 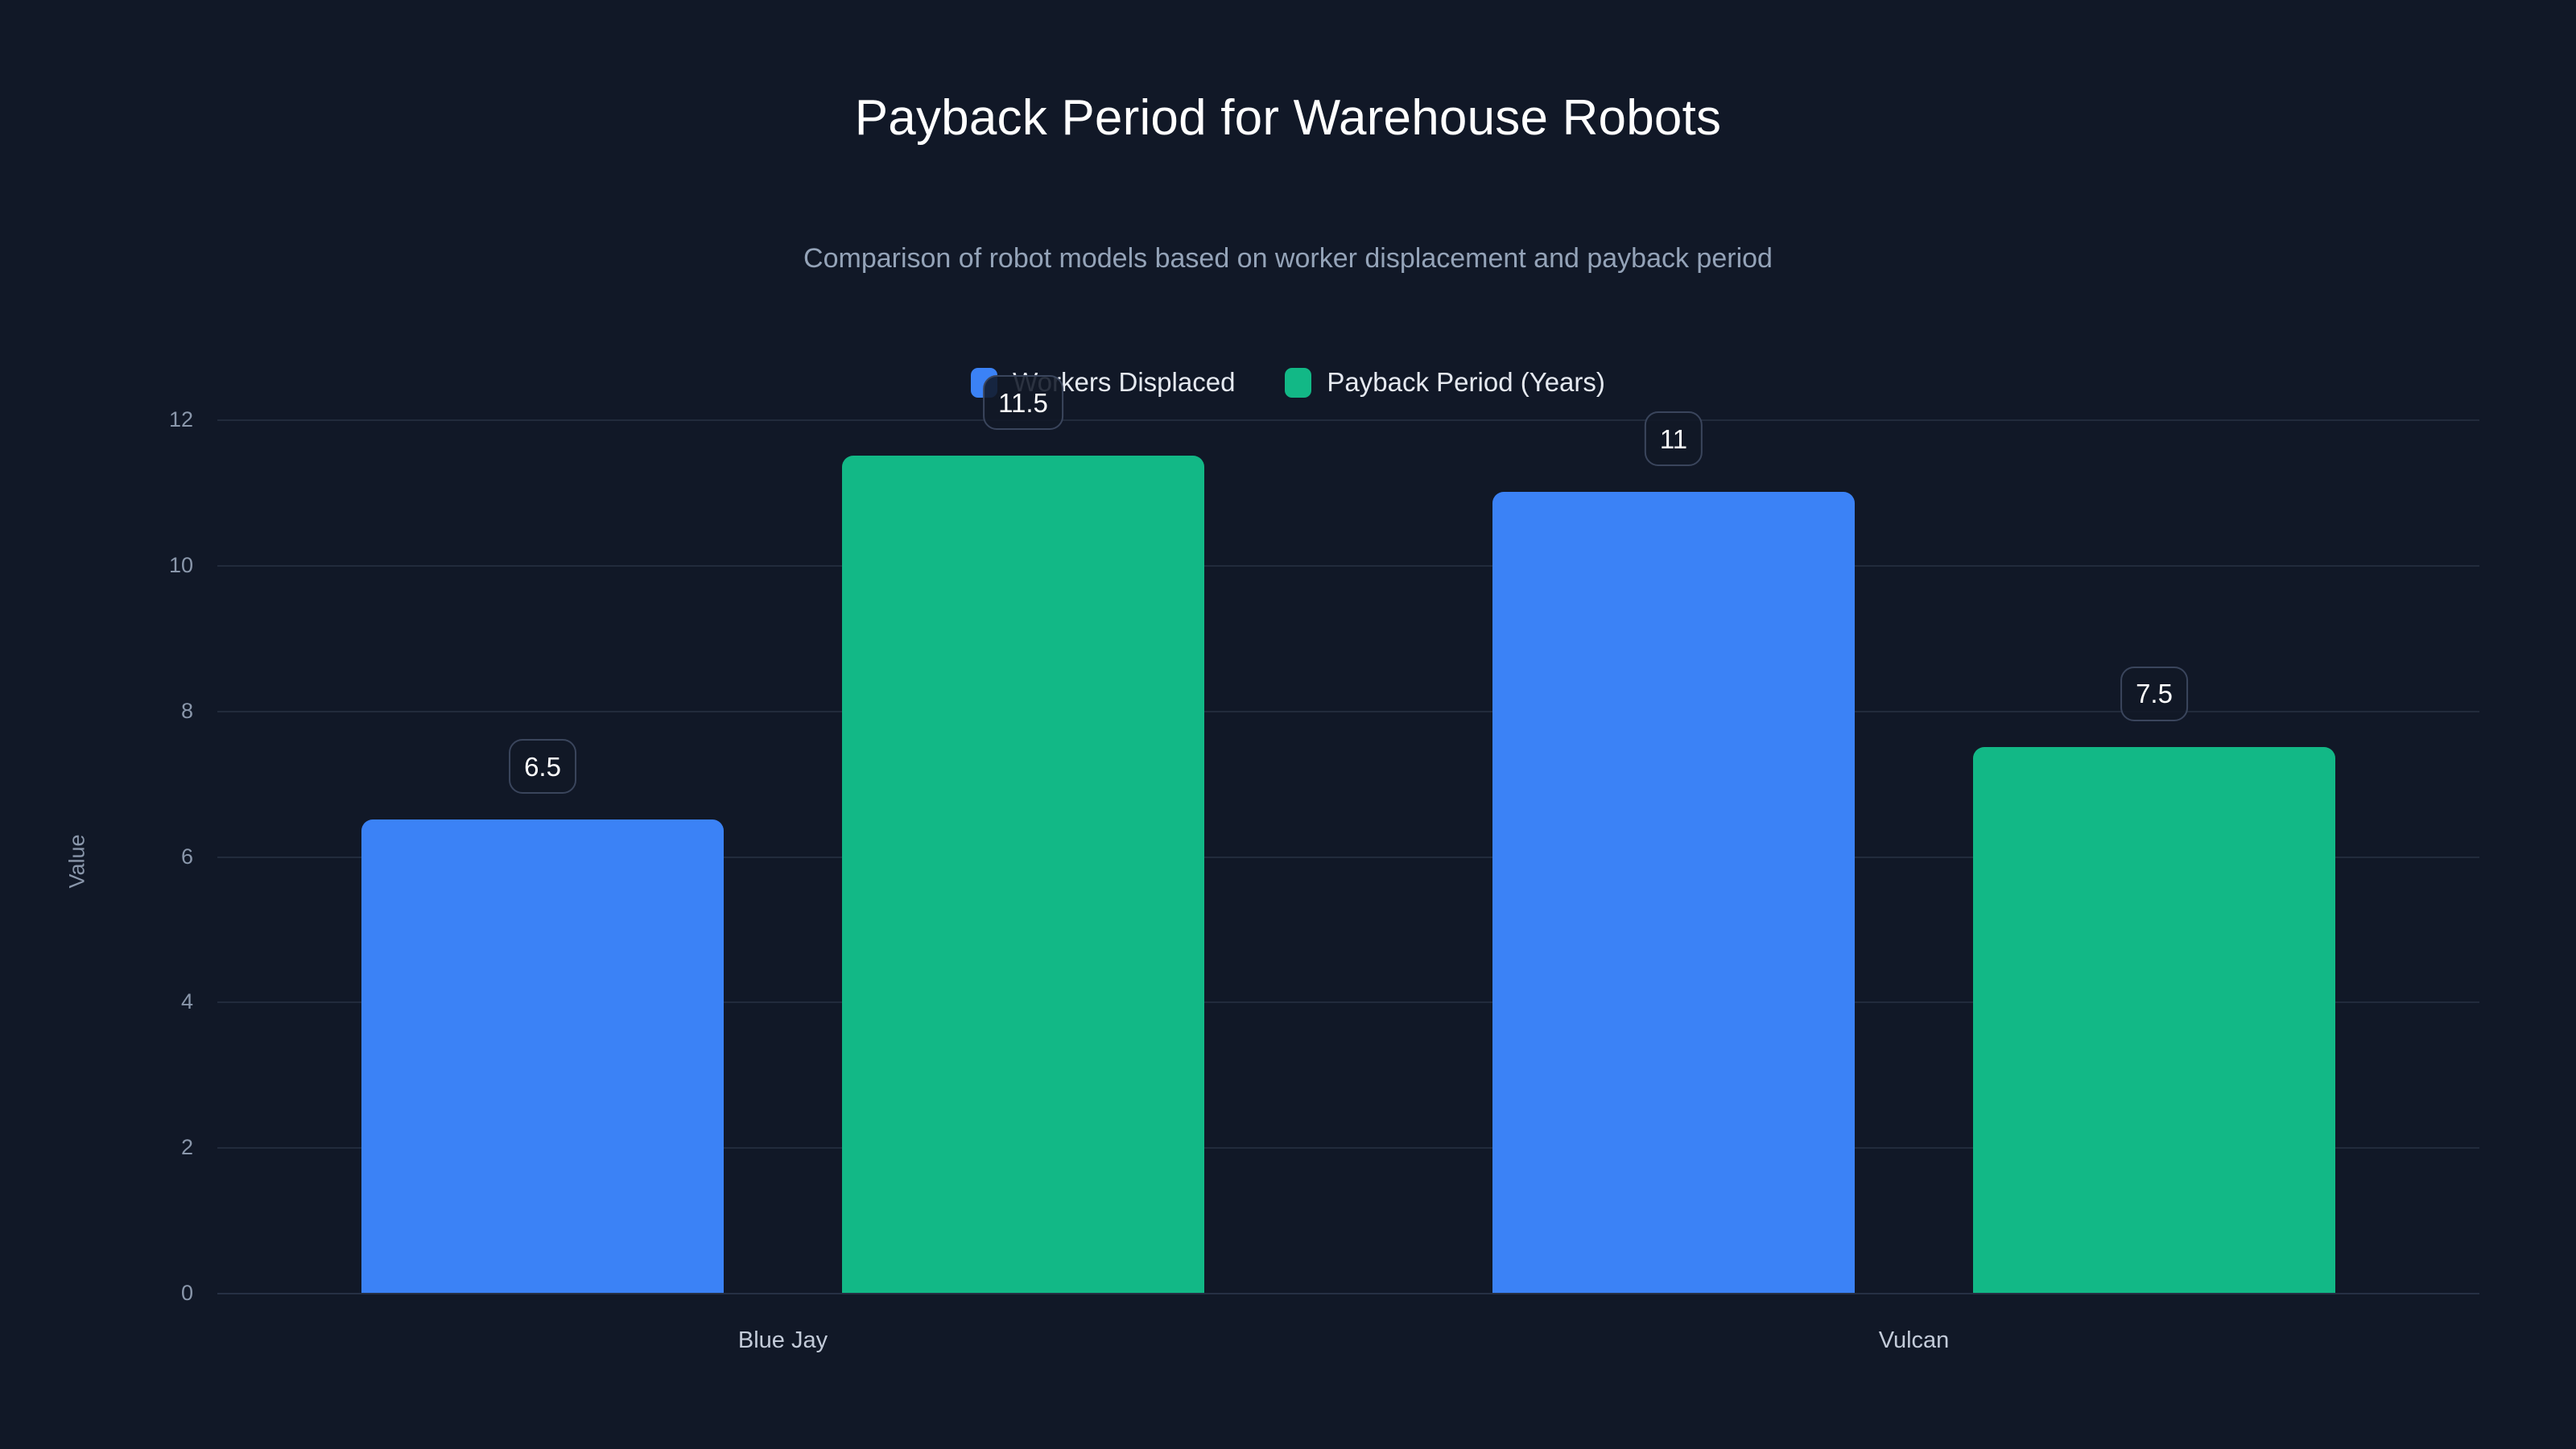 What do you see at coordinates (76, 861) in the screenshot?
I see `y-axis-title: Value` at bounding box center [76, 861].